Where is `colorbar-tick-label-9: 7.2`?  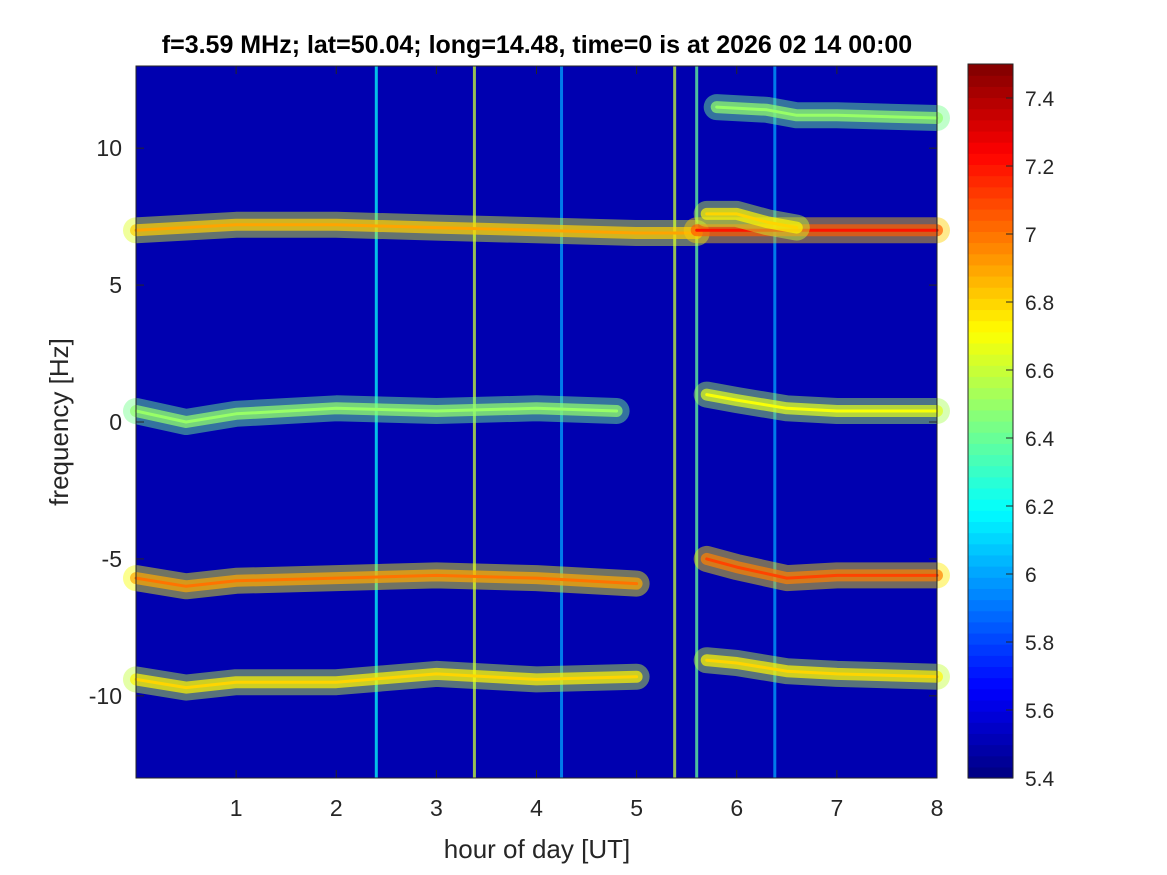 colorbar-tick-label-9: 7.2 is located at coordinates (1039, 167).